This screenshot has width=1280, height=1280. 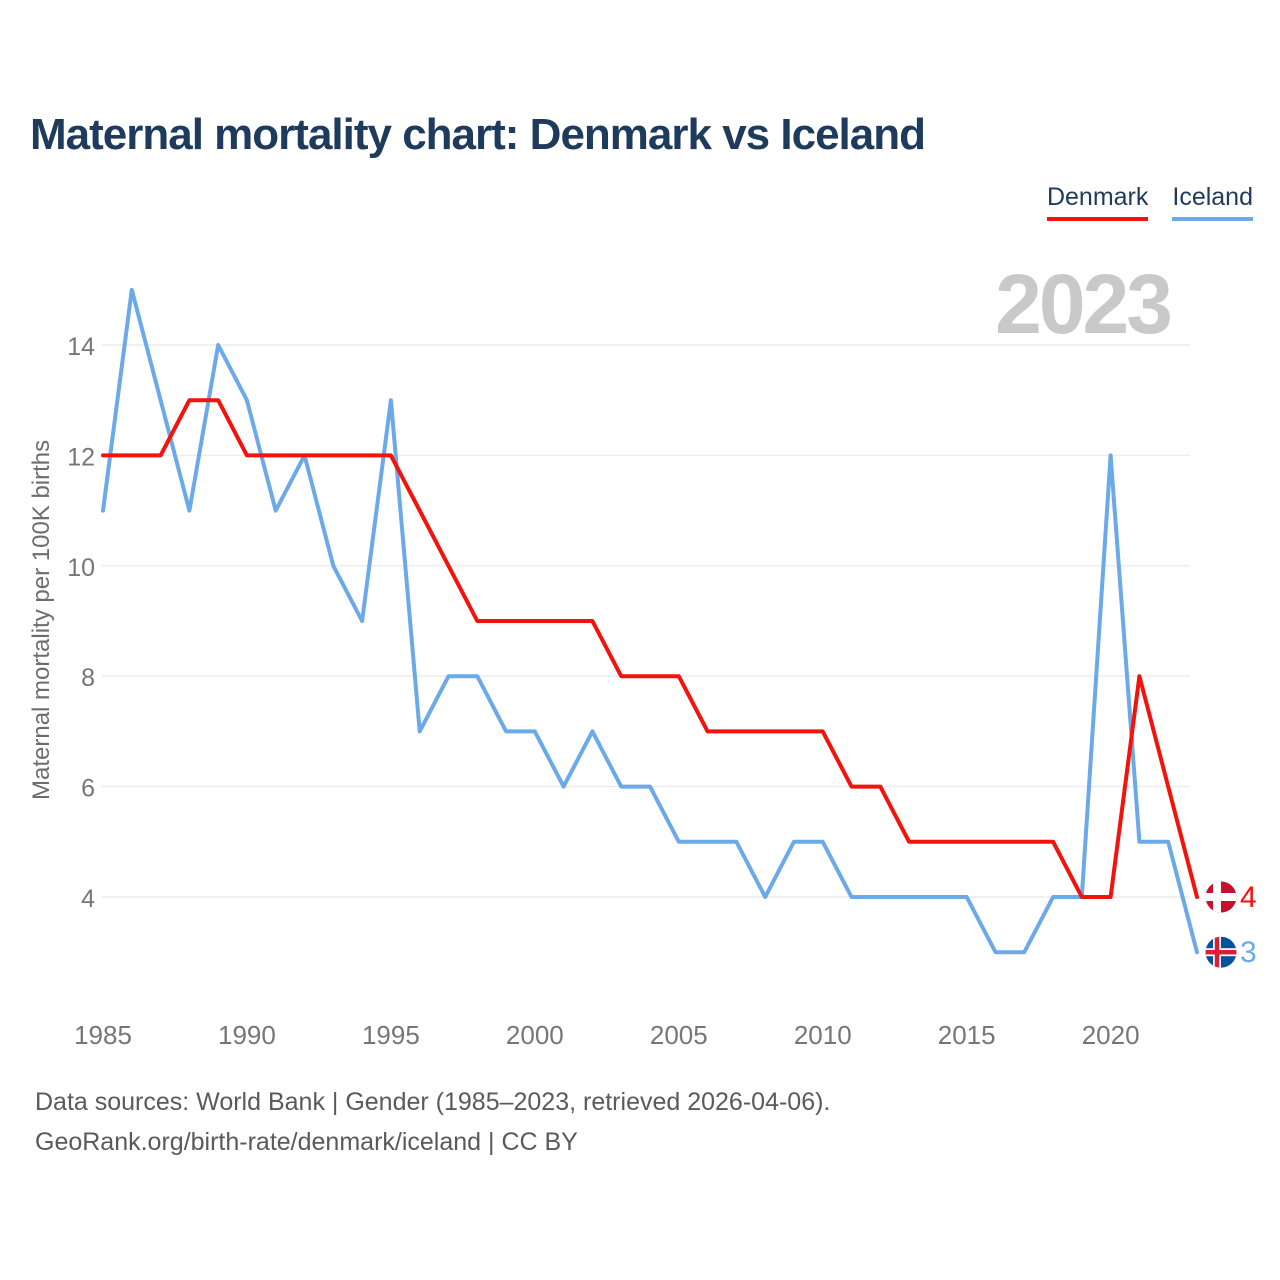 I want to click on y-tick-label: 12, so click(x=81, y=457).